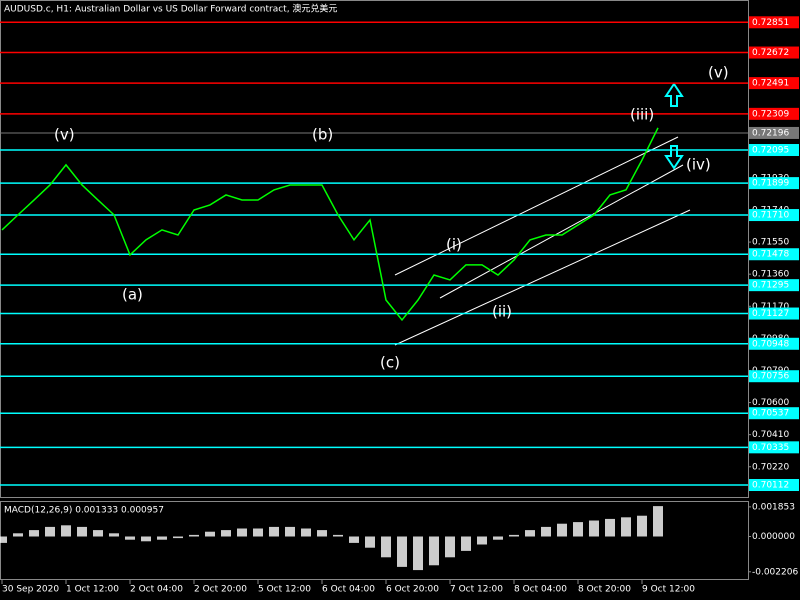 The image size is (800, 600). What do you see at coordinates (30, 590) in the screenshot?
I see `x-tick-label: 30 Sep 2020` at bounding box center [30, 590].